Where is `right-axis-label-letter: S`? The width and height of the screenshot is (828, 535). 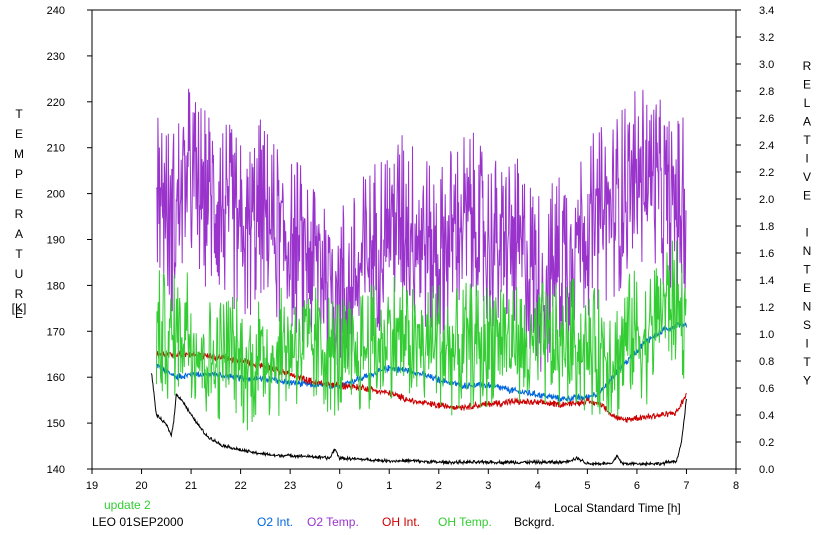
right-axis-label-letter: S is located at coordinates (807, 325).